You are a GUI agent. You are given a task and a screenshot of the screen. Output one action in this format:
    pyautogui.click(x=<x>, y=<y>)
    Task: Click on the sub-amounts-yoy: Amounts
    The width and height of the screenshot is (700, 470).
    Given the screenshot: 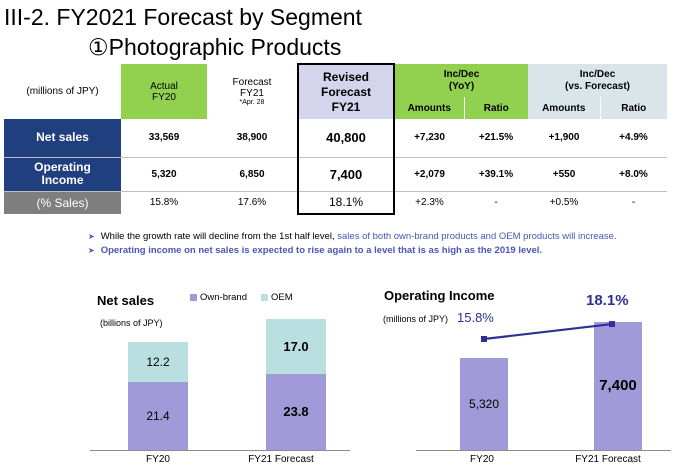 What is the action you would take?
    pyautogui.click(x=429, y=108)
    